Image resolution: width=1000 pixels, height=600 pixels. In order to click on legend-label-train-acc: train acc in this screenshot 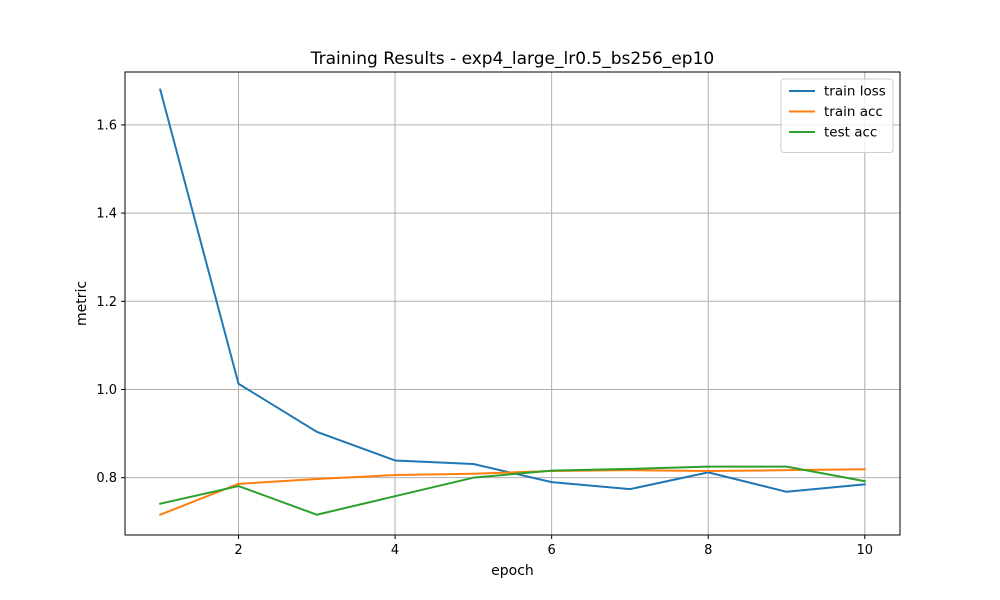, I will do `click(853, 112)`.